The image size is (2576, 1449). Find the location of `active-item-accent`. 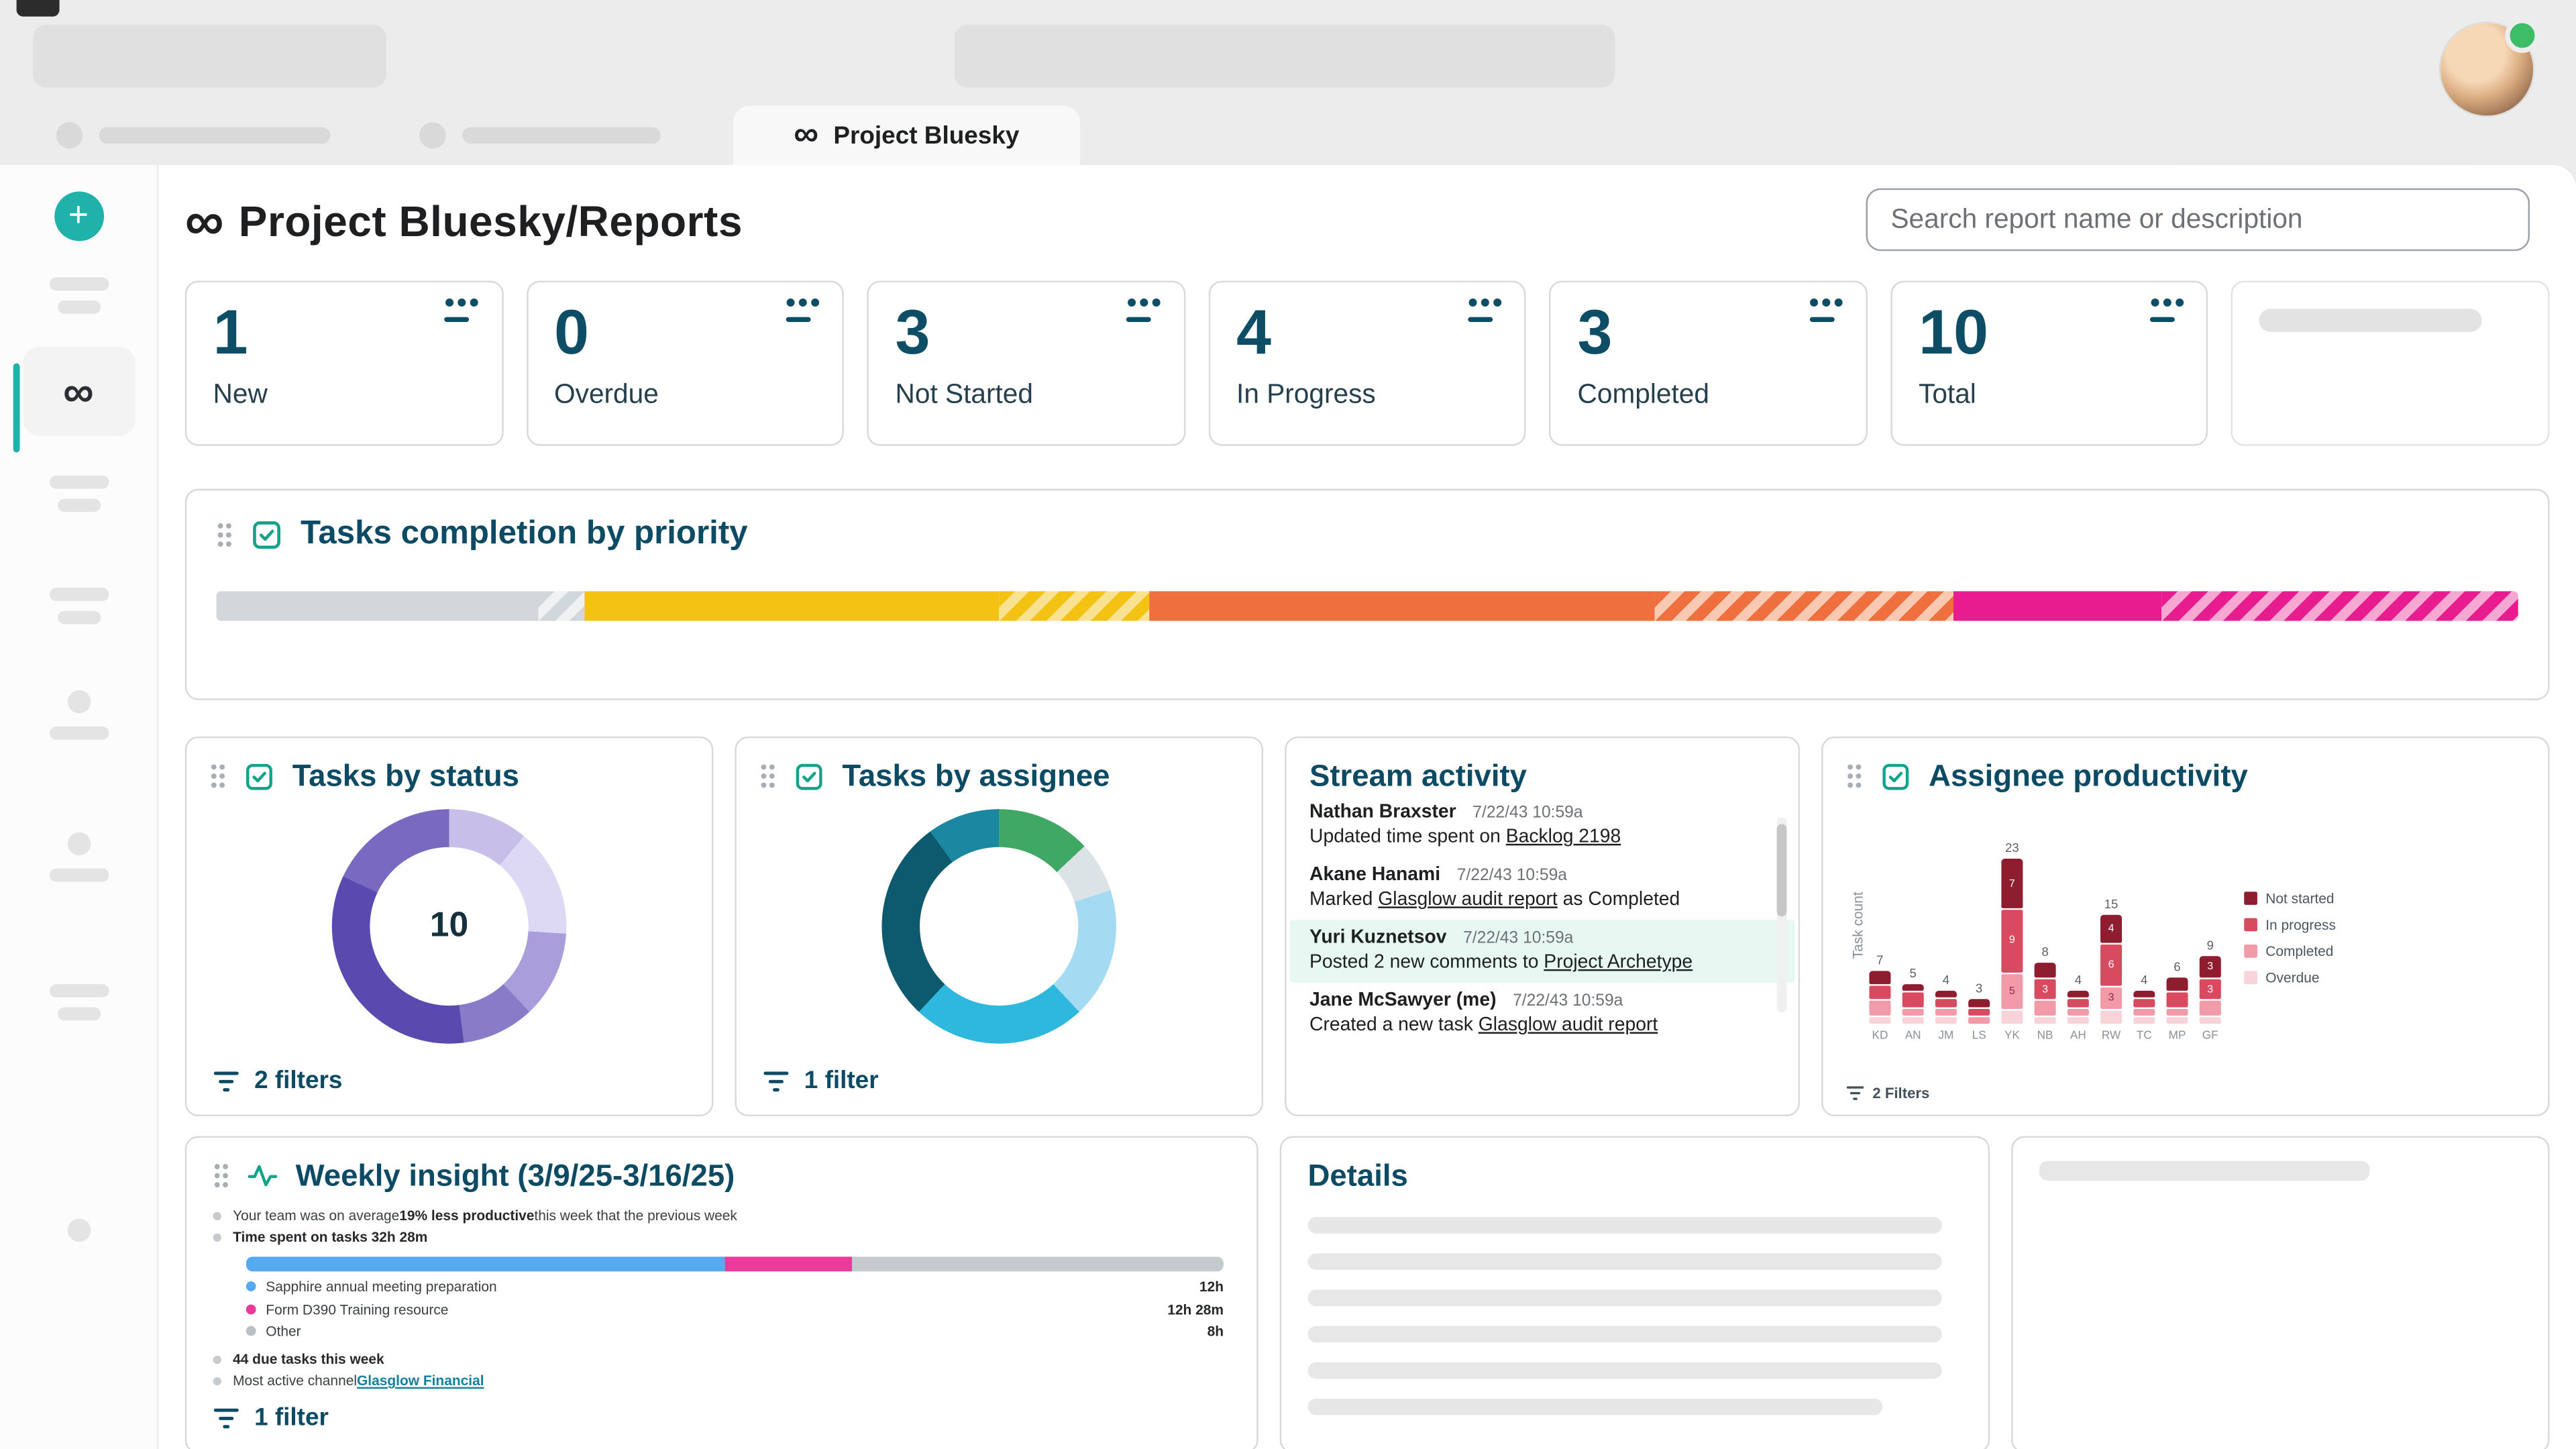

active-item-accent is located at coordinates (16, 408).